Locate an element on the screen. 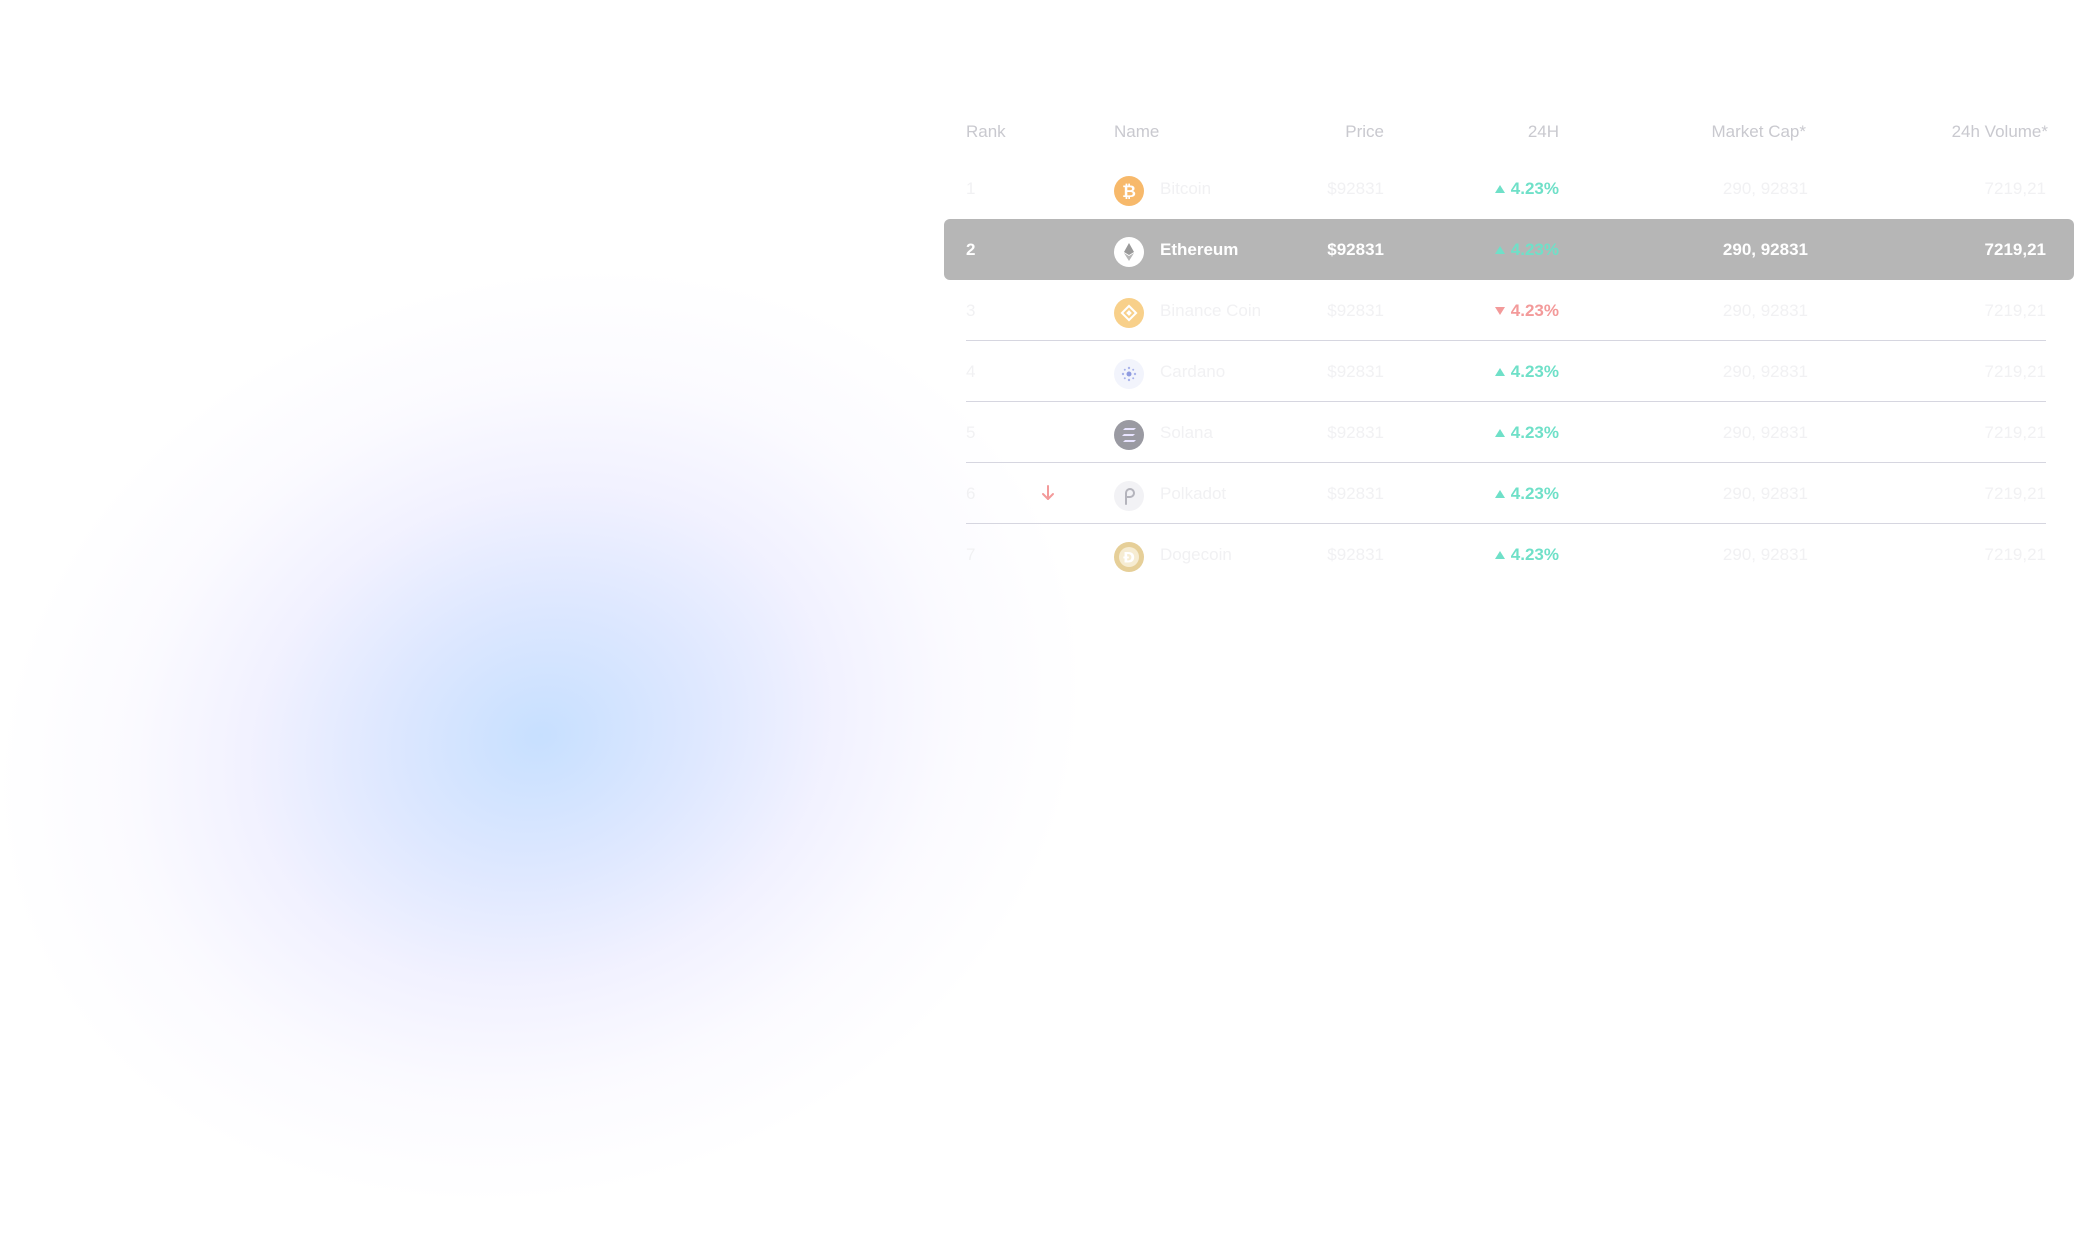 The height and width of the screenshot is (1256, 2078). bitcoin-icon: ₿ is located at coordinates (1129, 191).